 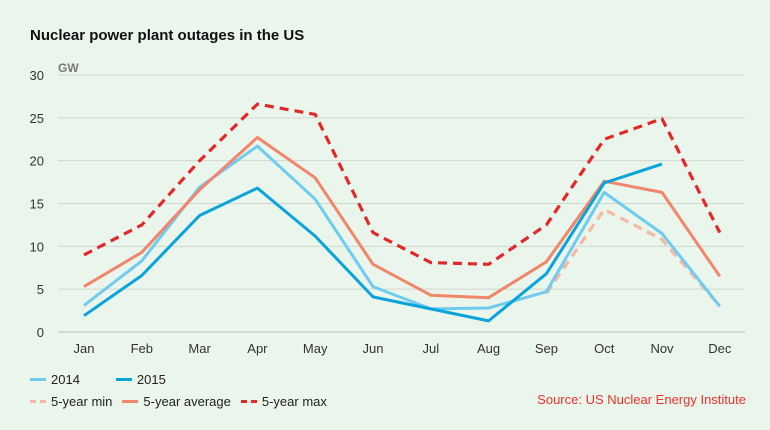 What do you see at coordinates (187, 401) in the screenshot?
I see `legend-label-5year-average: 5-year average` at bounding box center [187, 401].